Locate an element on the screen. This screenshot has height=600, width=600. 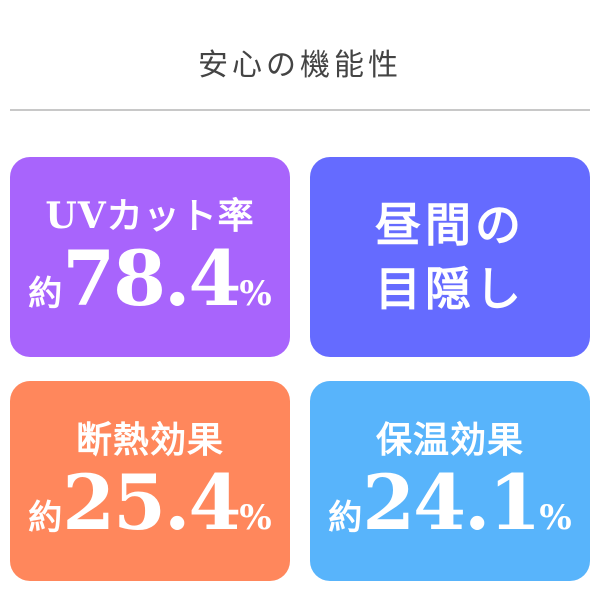
section-title: 安心の機能性 is located at coordinates (300, 65).